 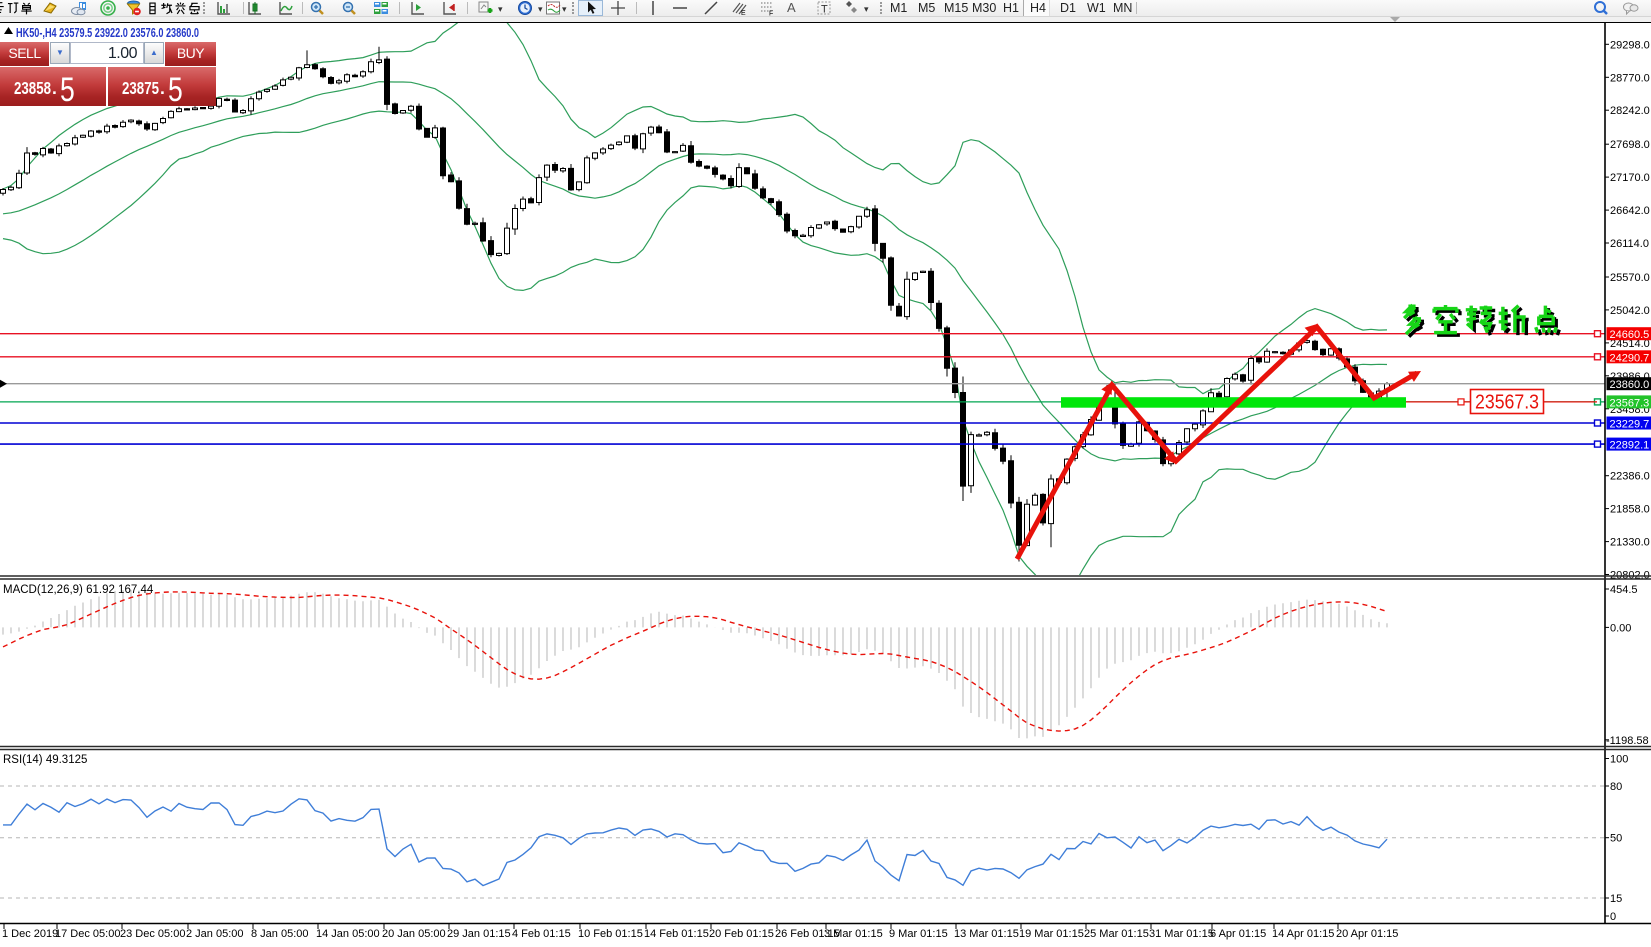 I want to click on svg-text: 14 Feb 01:15, so click(x=676, y=934).